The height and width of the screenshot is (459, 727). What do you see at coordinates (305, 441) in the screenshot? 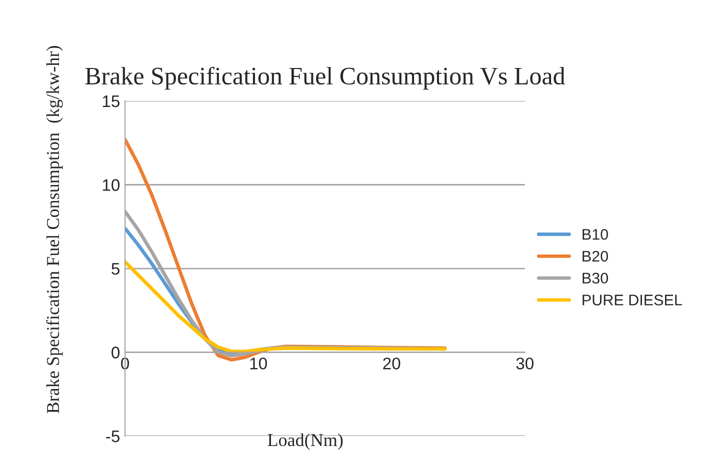
I see `x-axis-title: Load(Nm)` at bounding box center [305, 441].